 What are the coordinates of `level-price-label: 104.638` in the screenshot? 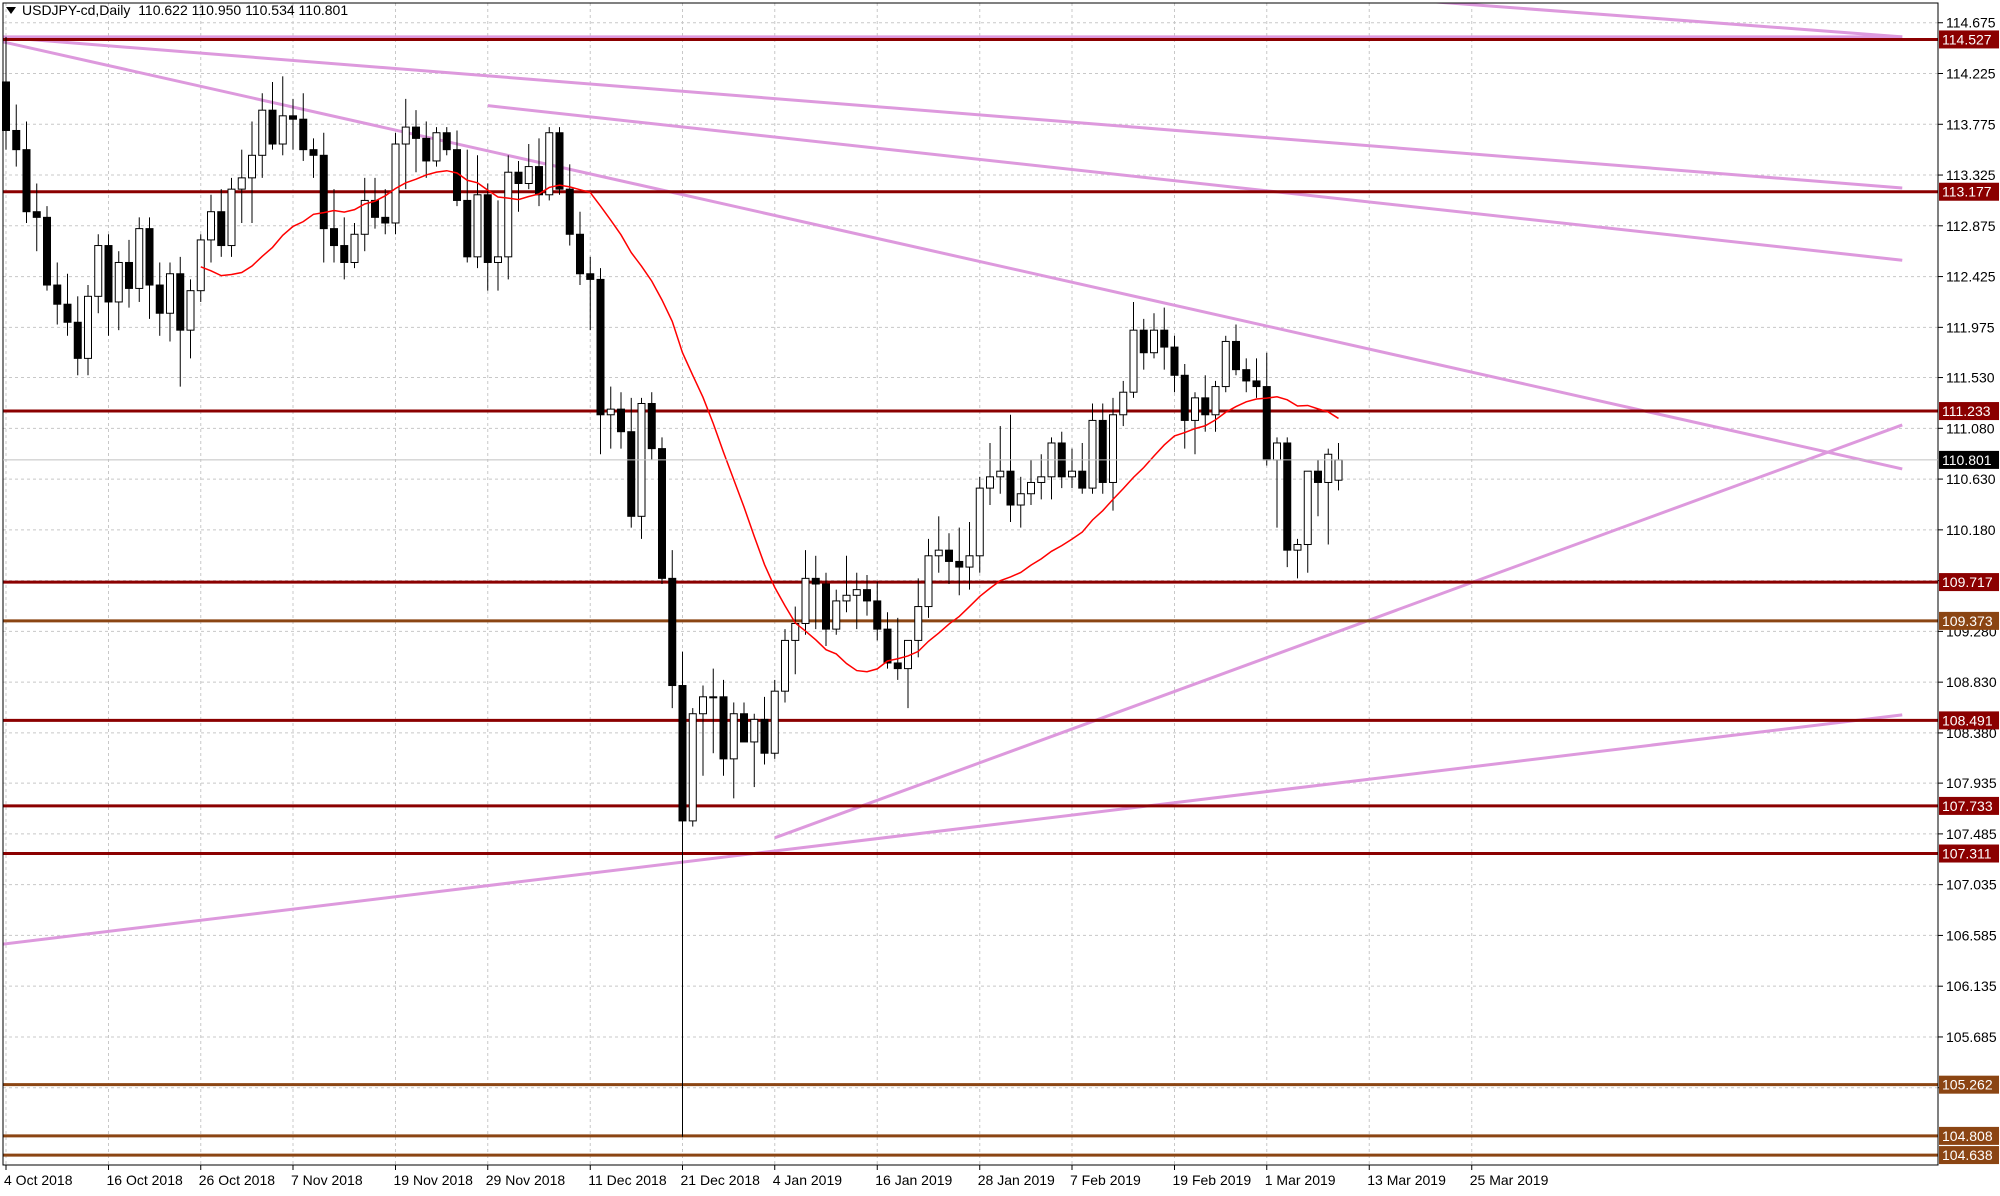 It's located at (1967, 1155).